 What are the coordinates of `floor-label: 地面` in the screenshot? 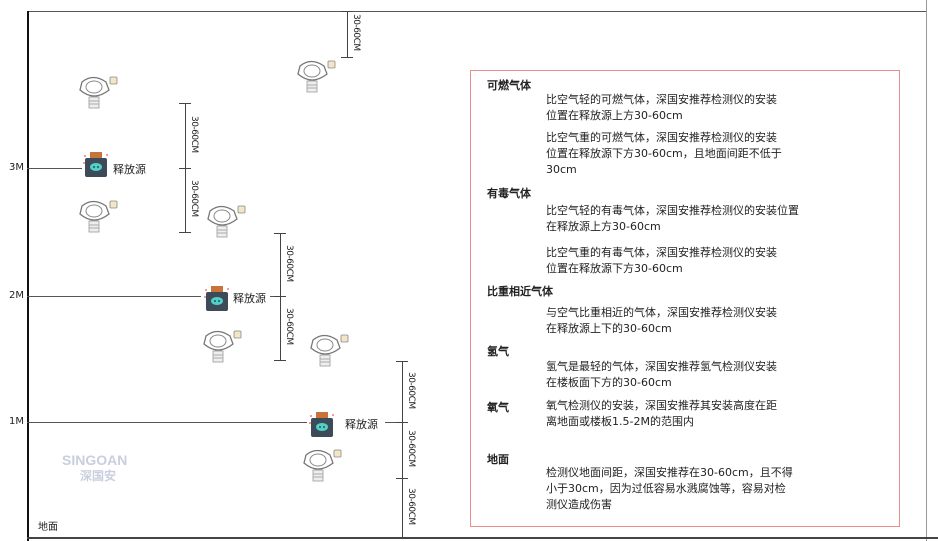 It's located at (48, 527).